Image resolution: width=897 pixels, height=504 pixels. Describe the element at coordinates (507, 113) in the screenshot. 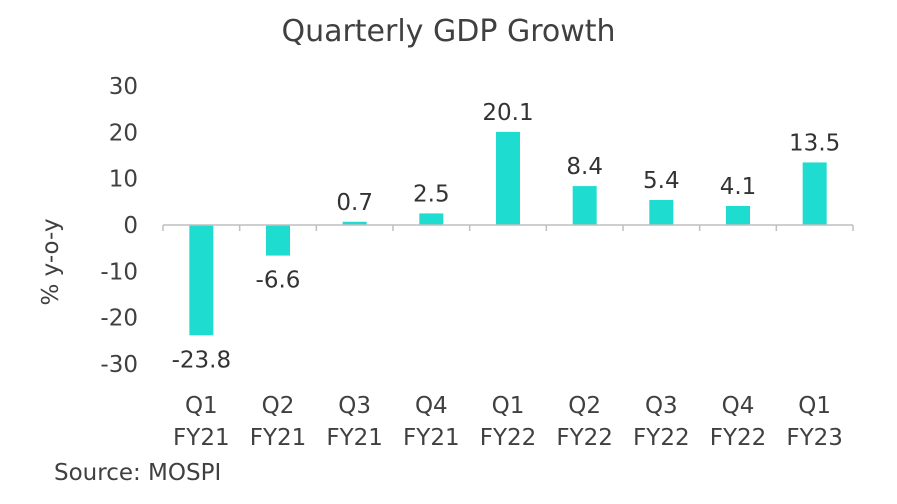

I see `data-label: 20.1` at that location.